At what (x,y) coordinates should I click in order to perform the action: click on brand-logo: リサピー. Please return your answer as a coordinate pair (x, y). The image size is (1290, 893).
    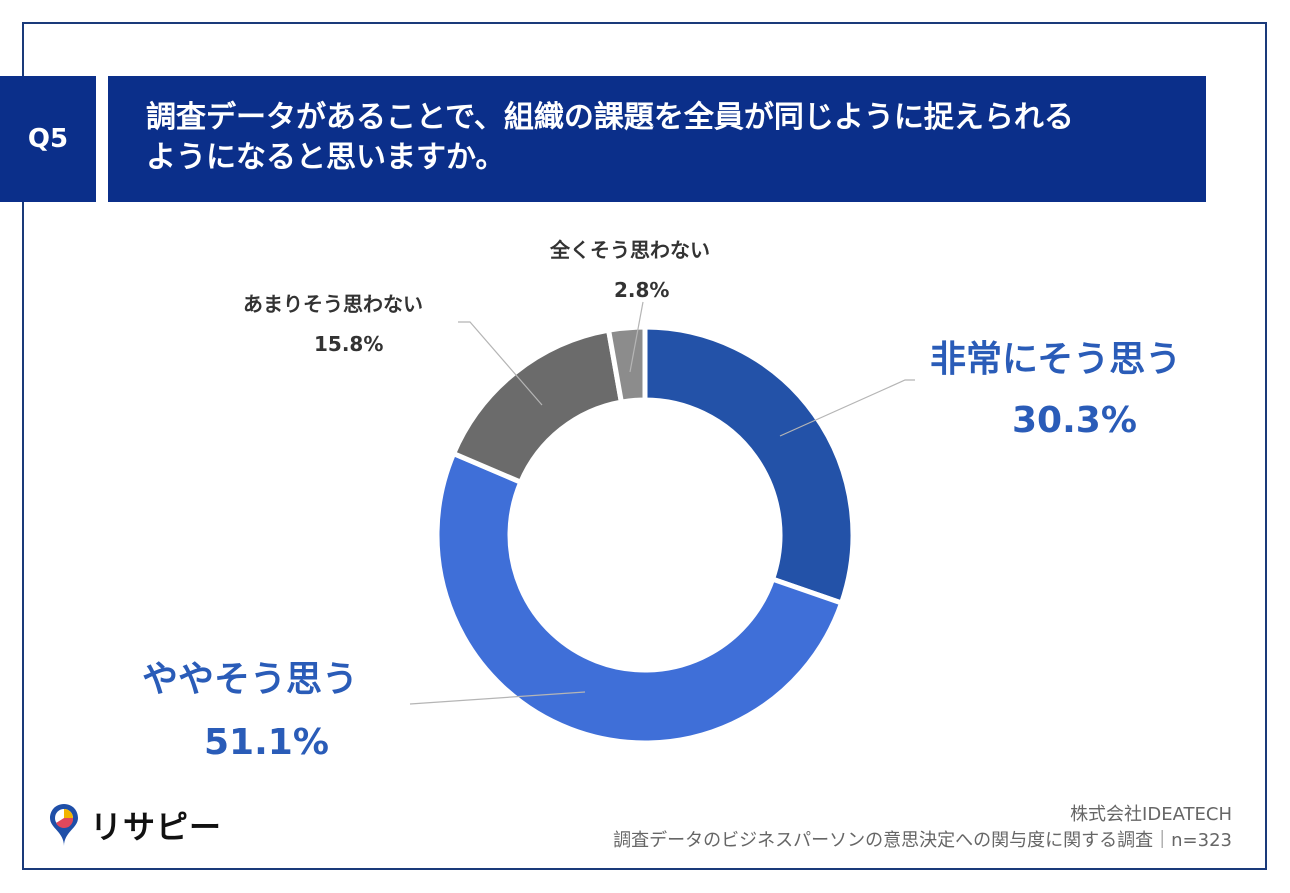
    Looking at the image, I should click on (135, 825).